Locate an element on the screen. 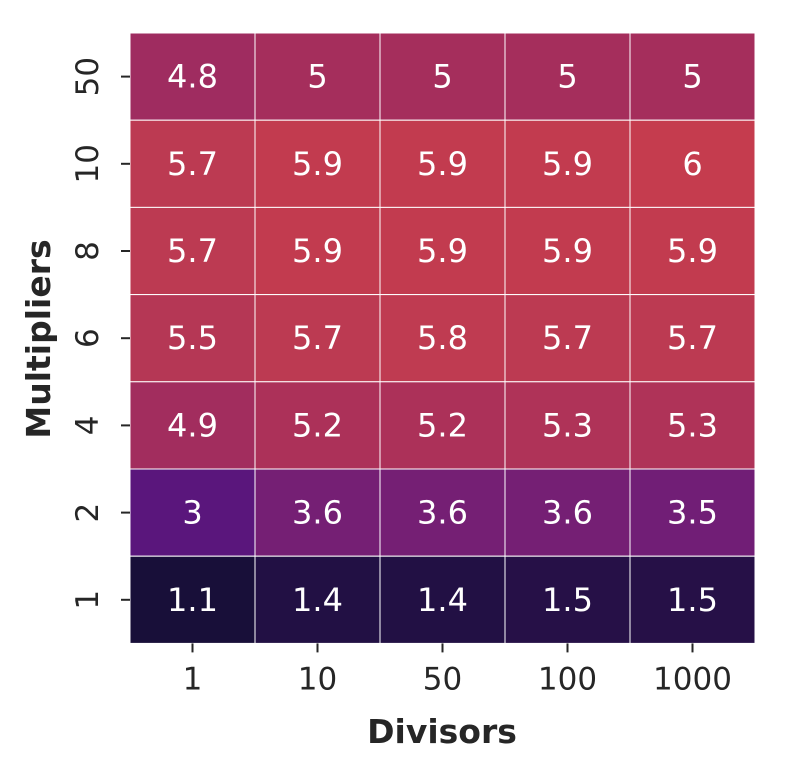 The height and width of the screenshot is (774, 790). cell-value-label: 4.9 is located at coordinates (192, 425).